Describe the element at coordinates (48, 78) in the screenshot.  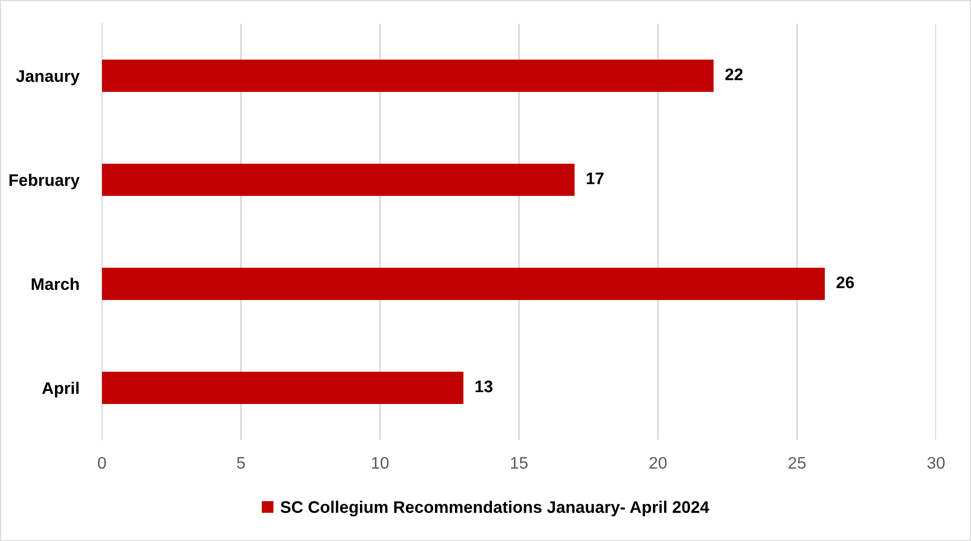
I see `y-tick-label: Janaury` at that location.